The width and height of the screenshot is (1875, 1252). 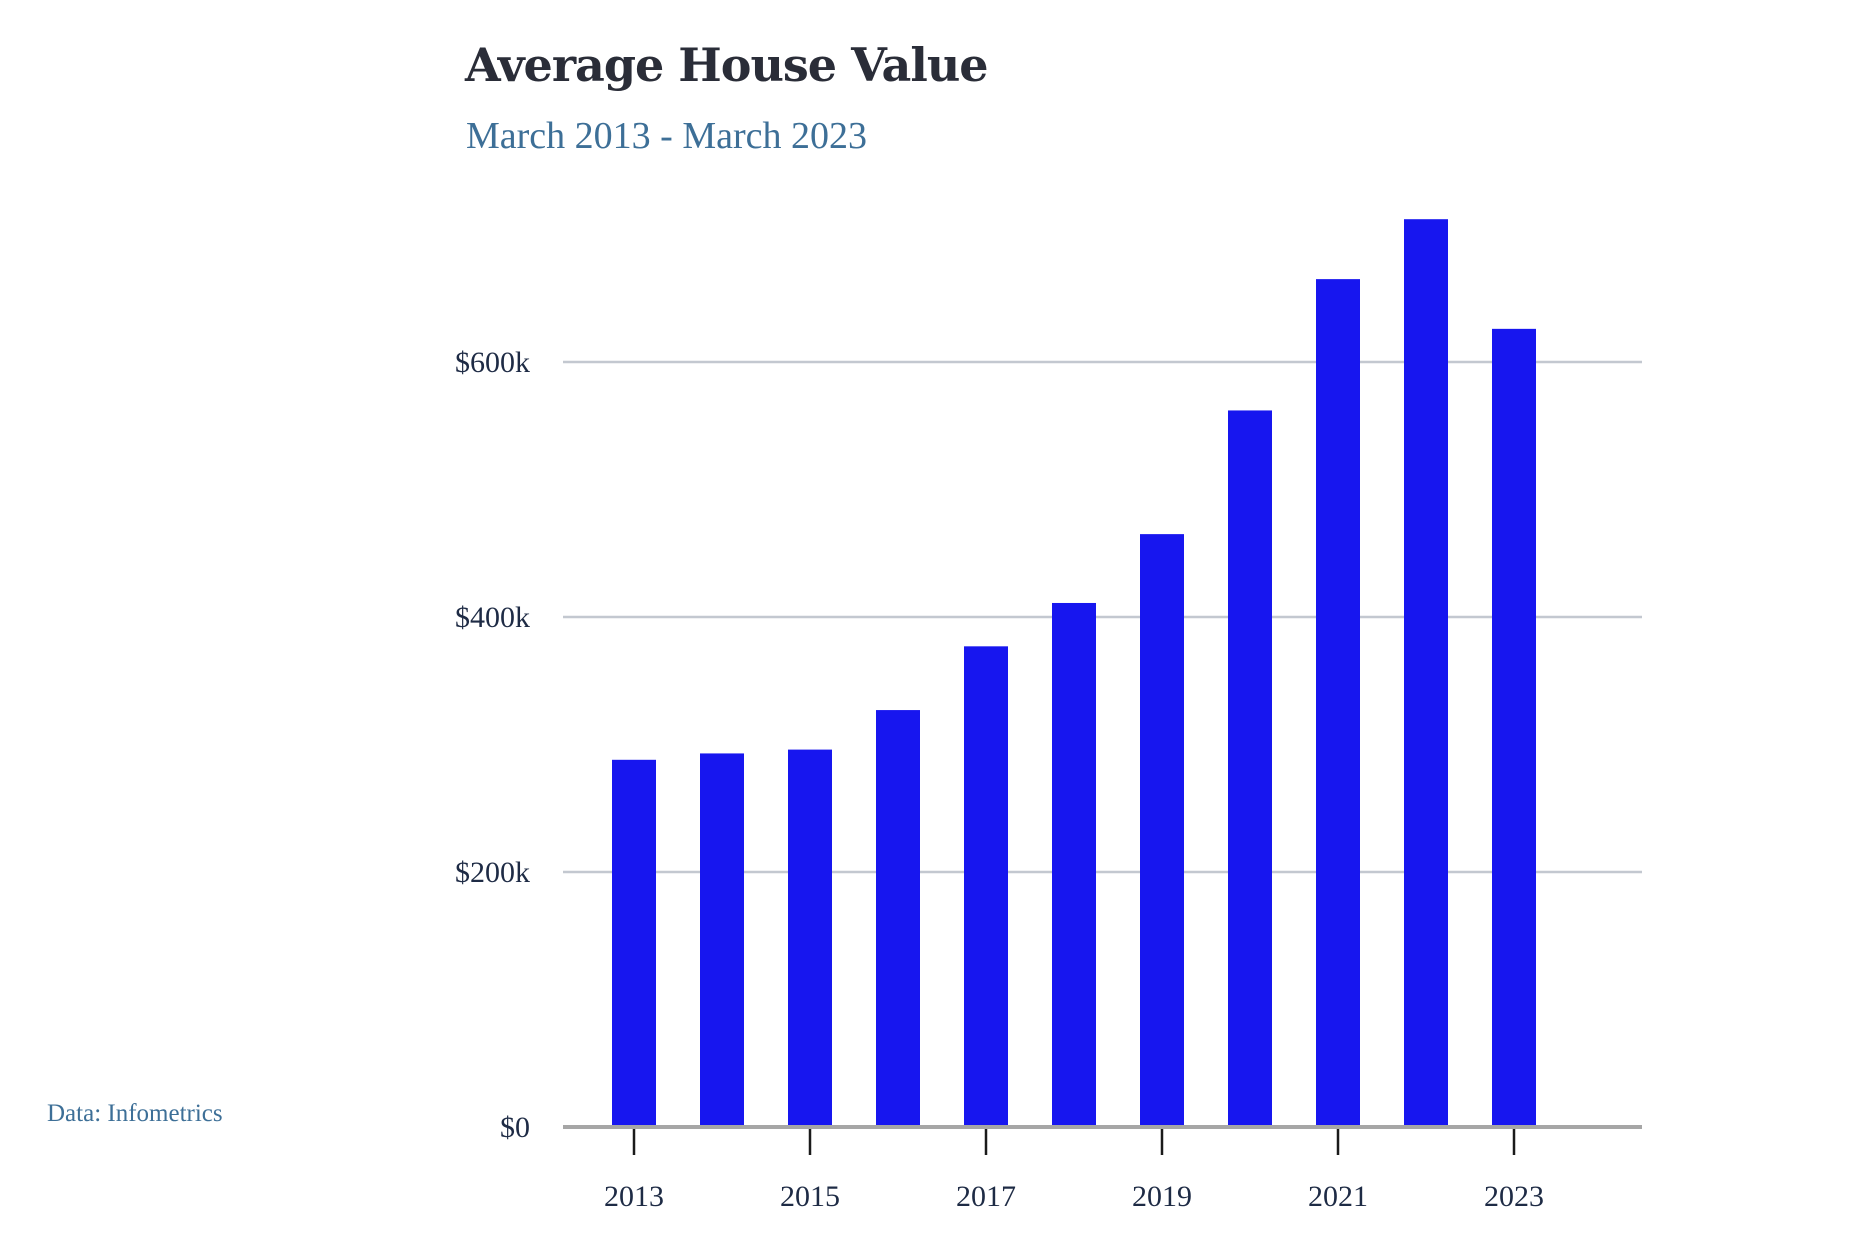 What do you see at coordinates (1426, 673) in the screenshot?
I see `bar-2022` at bounding box center [1426, 673].